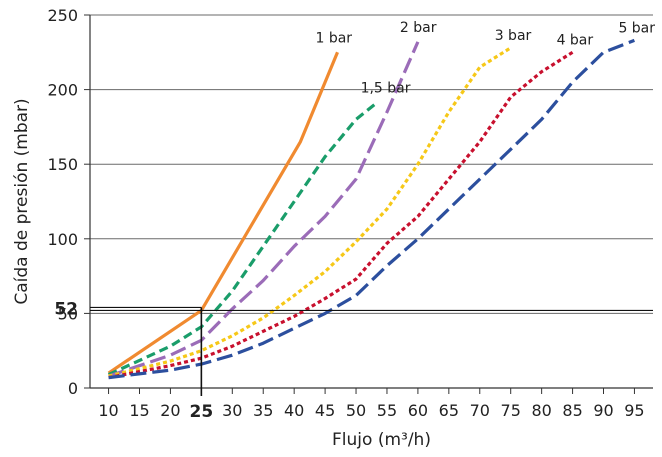  What do you see at coordinates (325, 410) in the screenshot?
I see `x-tick-label: 45` at bounding box center [325, 410].